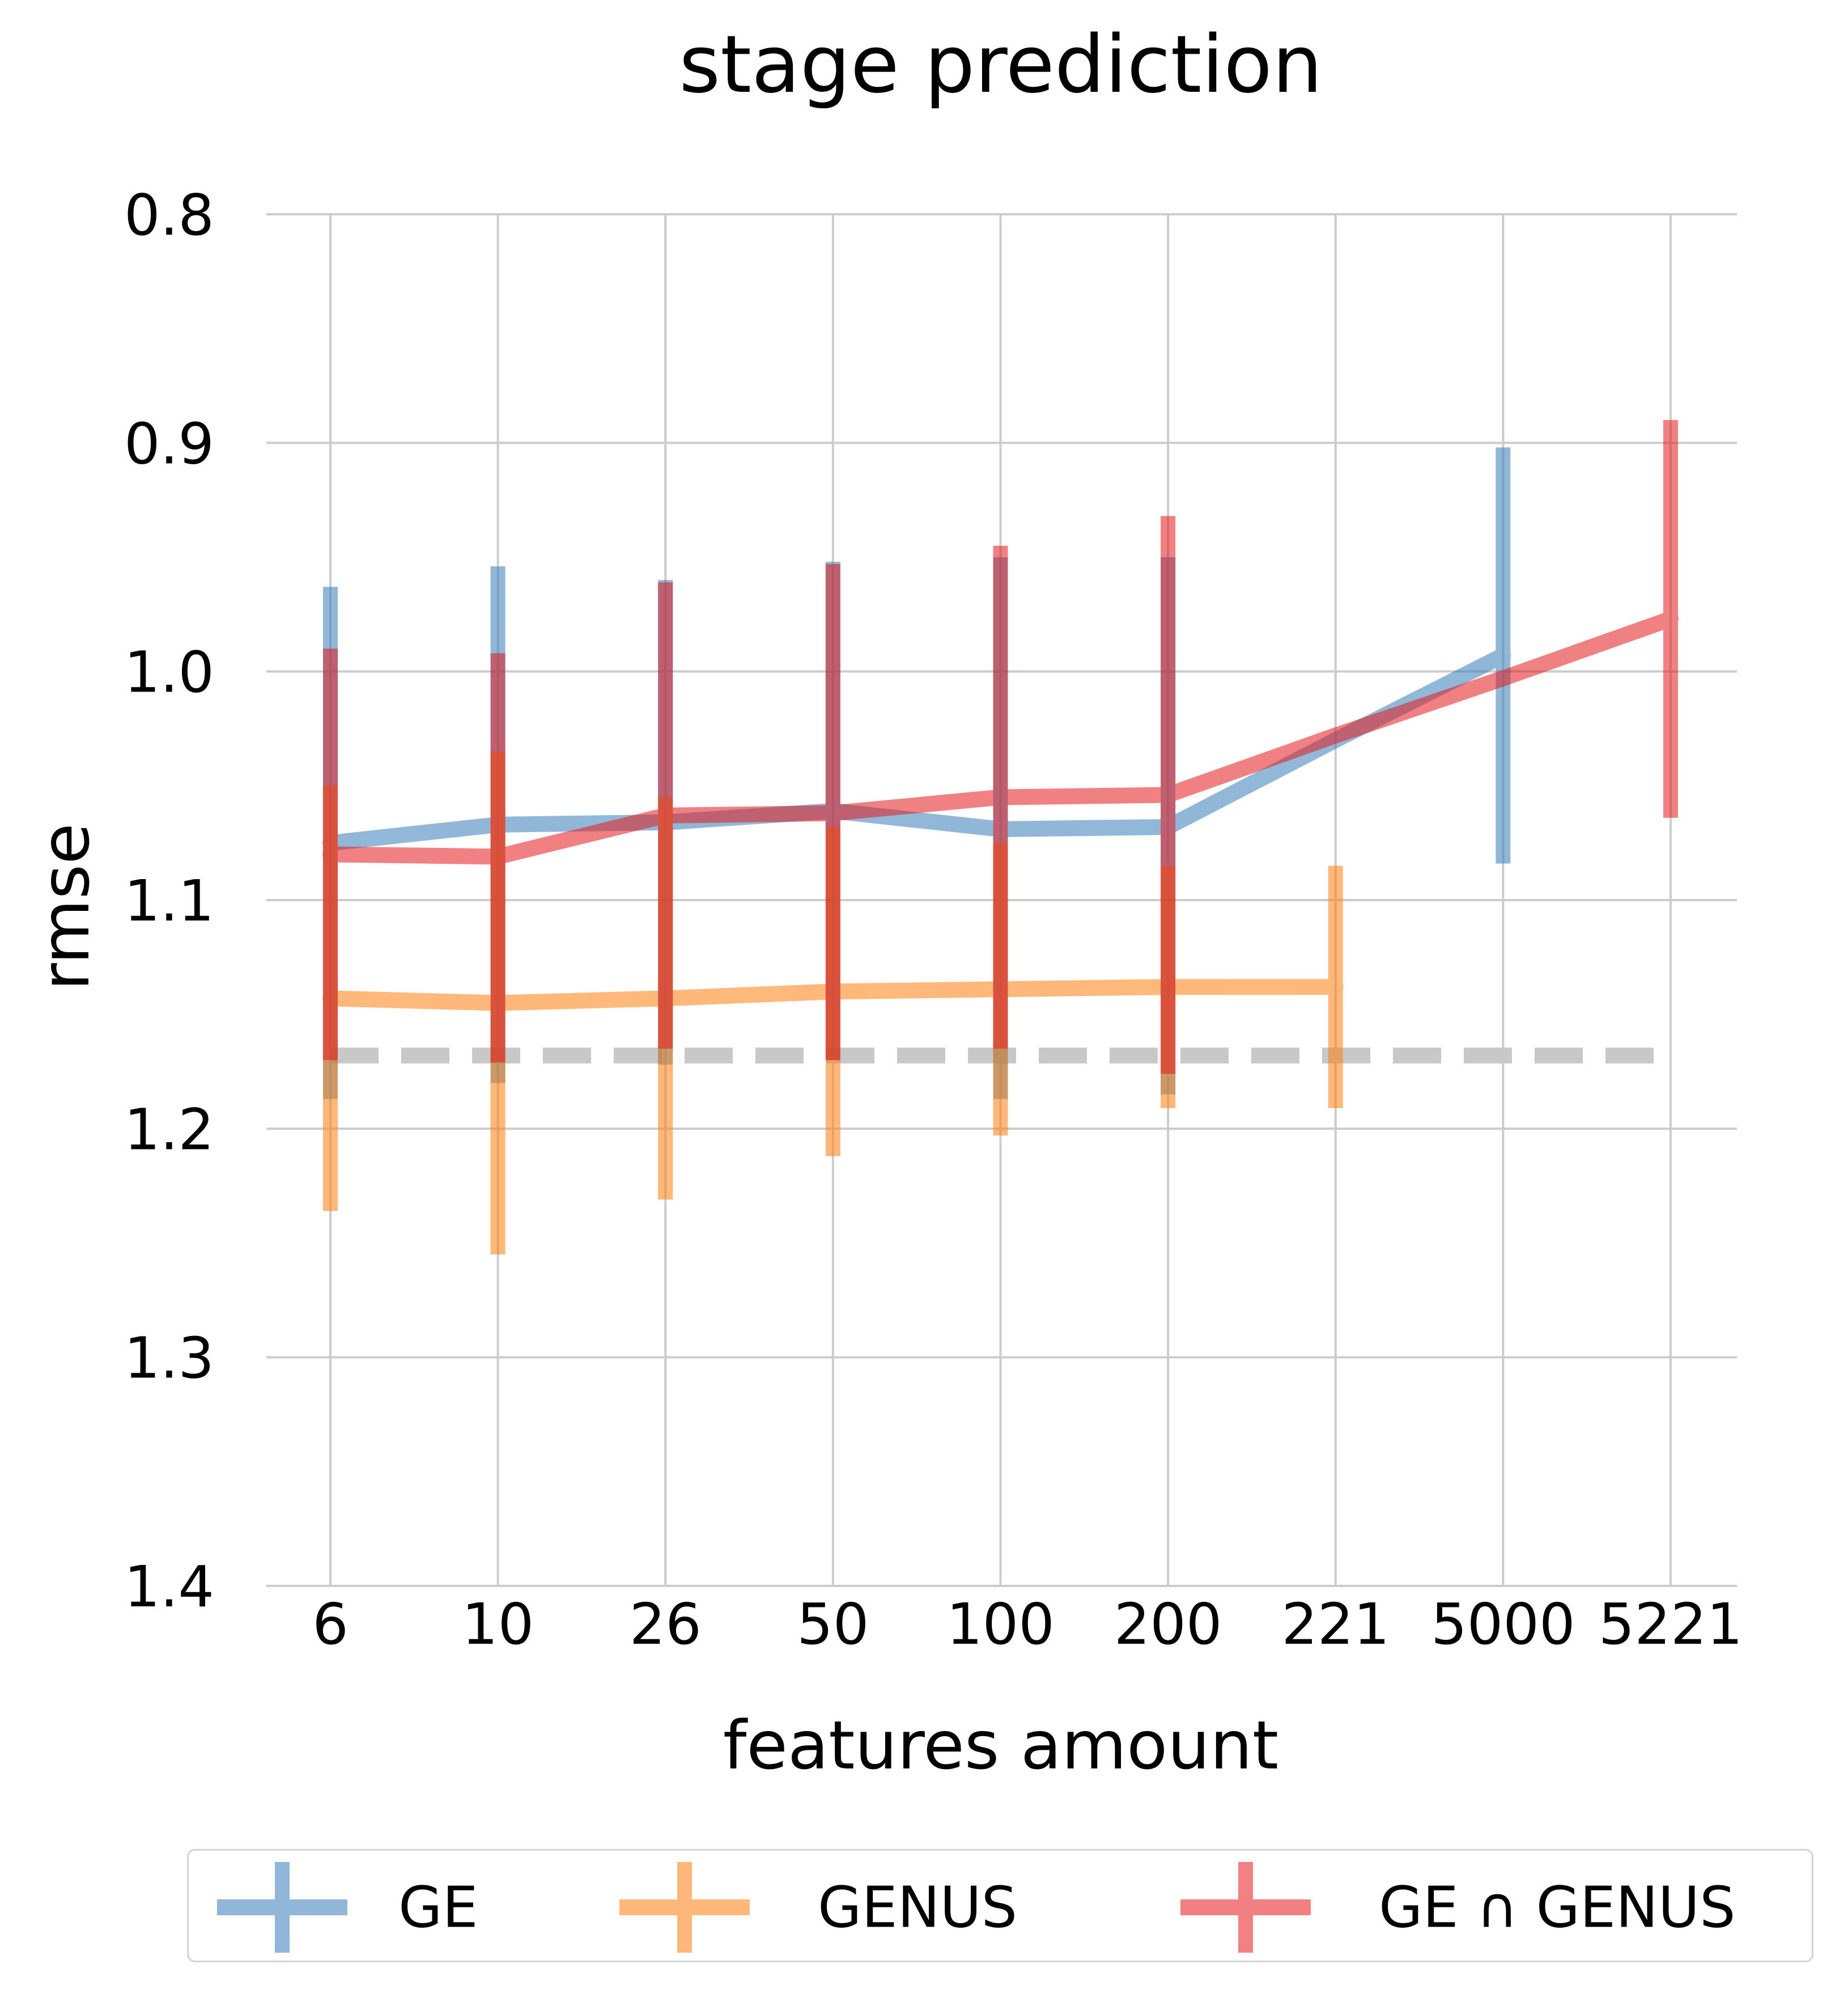 The height and width of the screenshot is (1998, 1848). I want to click on x-tick-label: 5221, so click(1671, 1624).